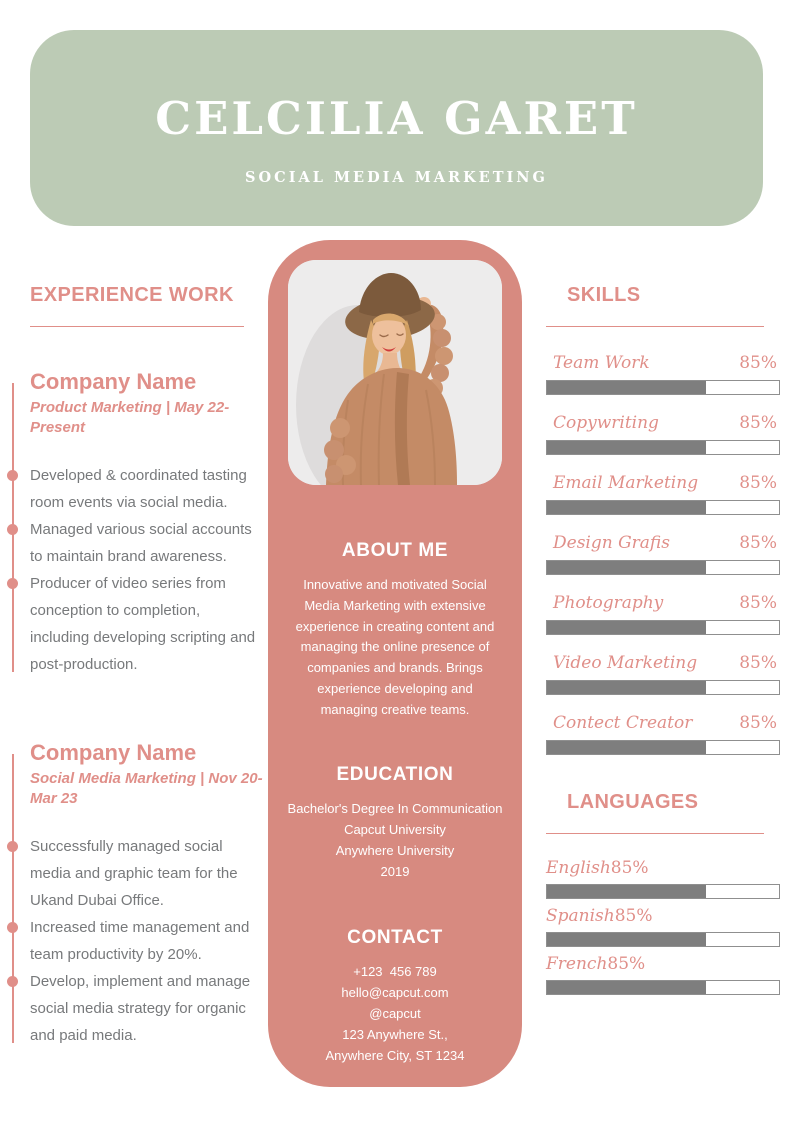 This screenshot has width=793, height=1122. What do you see at coordinates (132, 295) in the screenshot?
I see `experience-title: EXPERIENCE WORK` at bounding box center [132, 295].